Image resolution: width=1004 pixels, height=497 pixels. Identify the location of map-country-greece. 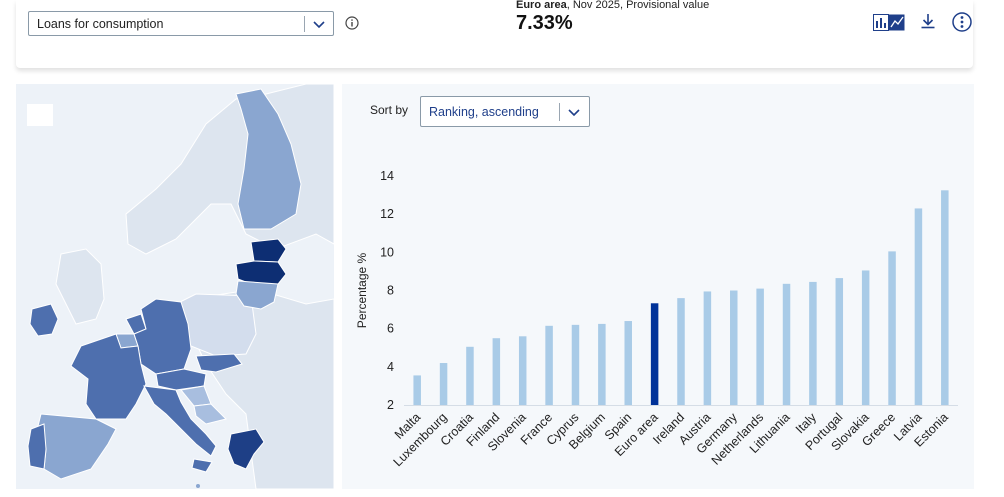
(246, 449).